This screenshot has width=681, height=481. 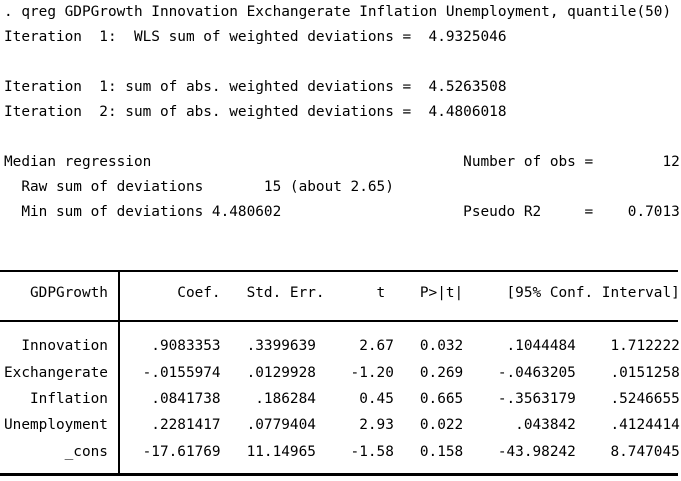 What do you see at coordinates (342, 162) in the screenshot?
I see `summary-line-obs: Median regression Number of obs = 12` at bounding box center [342, 162].